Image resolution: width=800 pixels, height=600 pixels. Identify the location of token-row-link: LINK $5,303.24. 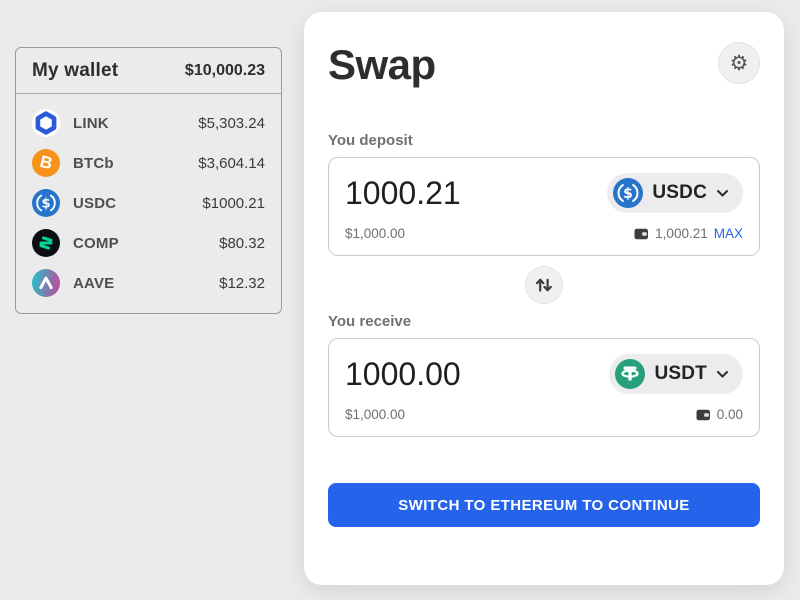
(148, 123).